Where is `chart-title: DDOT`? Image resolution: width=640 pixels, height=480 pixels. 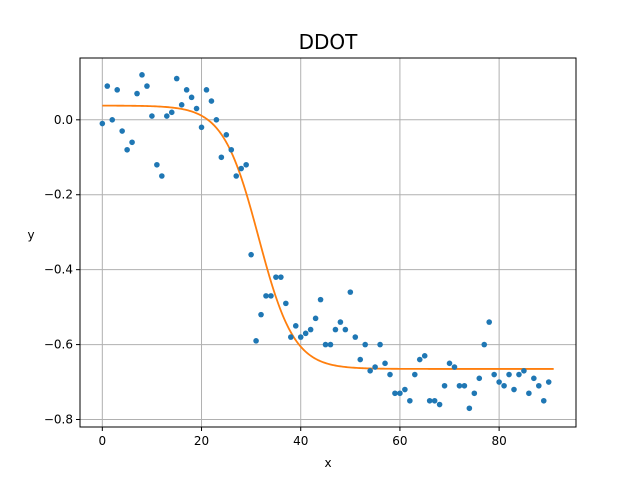 chart-title: DDOT is located at coordinates (329, 42).